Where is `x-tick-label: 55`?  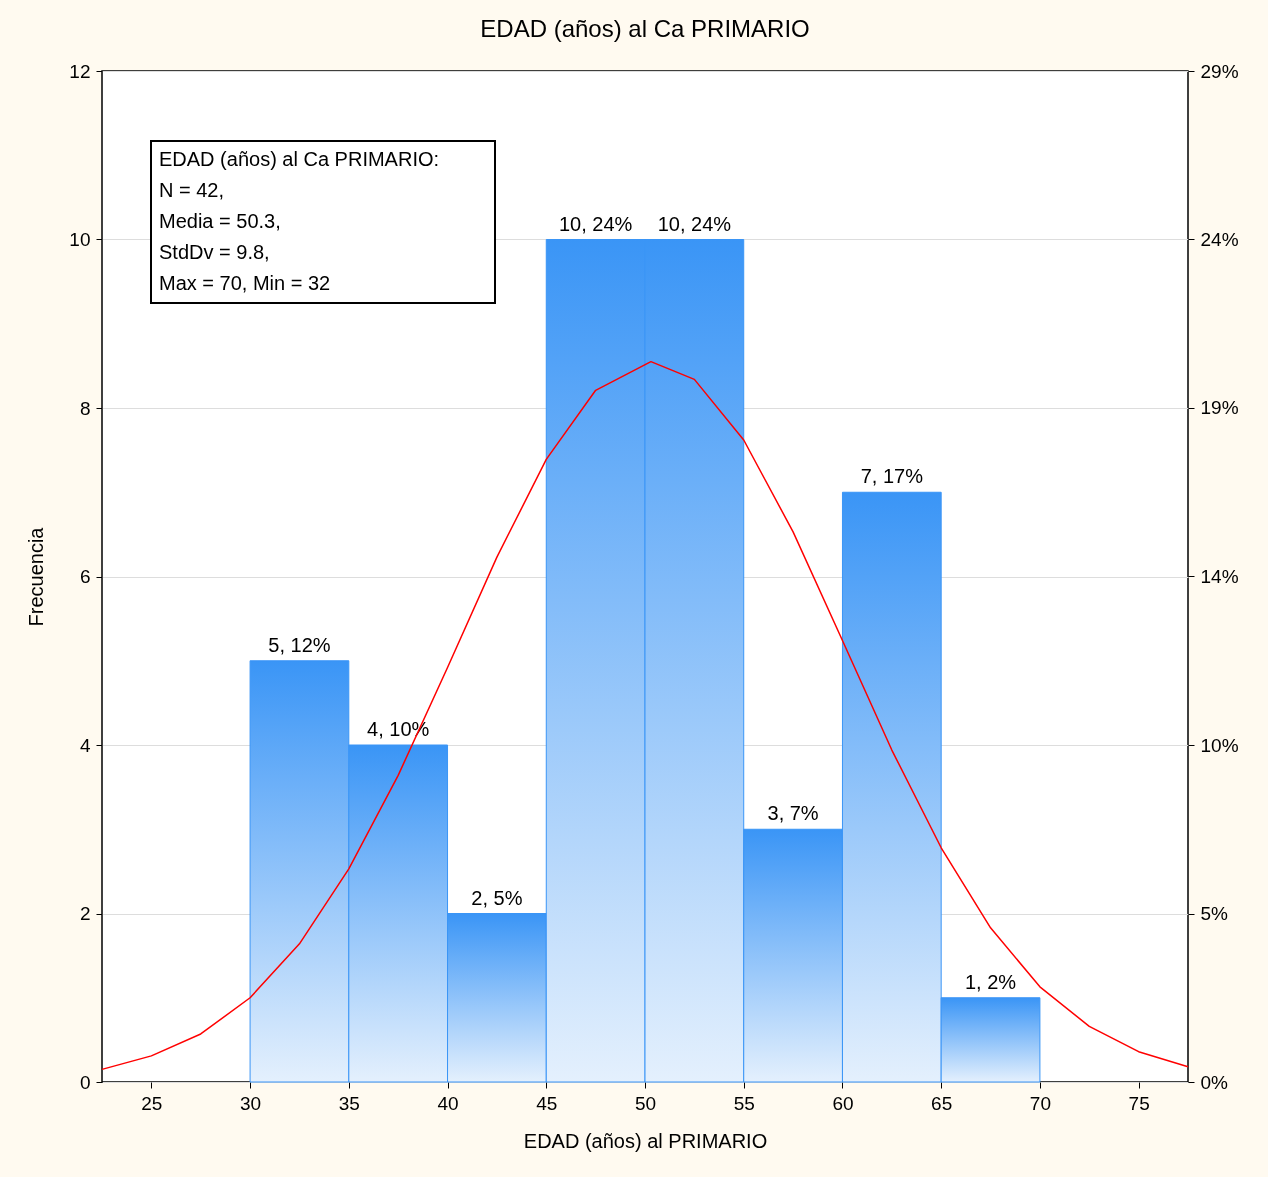 x-tick-label: 55 is located at coordinates (744, 1103).